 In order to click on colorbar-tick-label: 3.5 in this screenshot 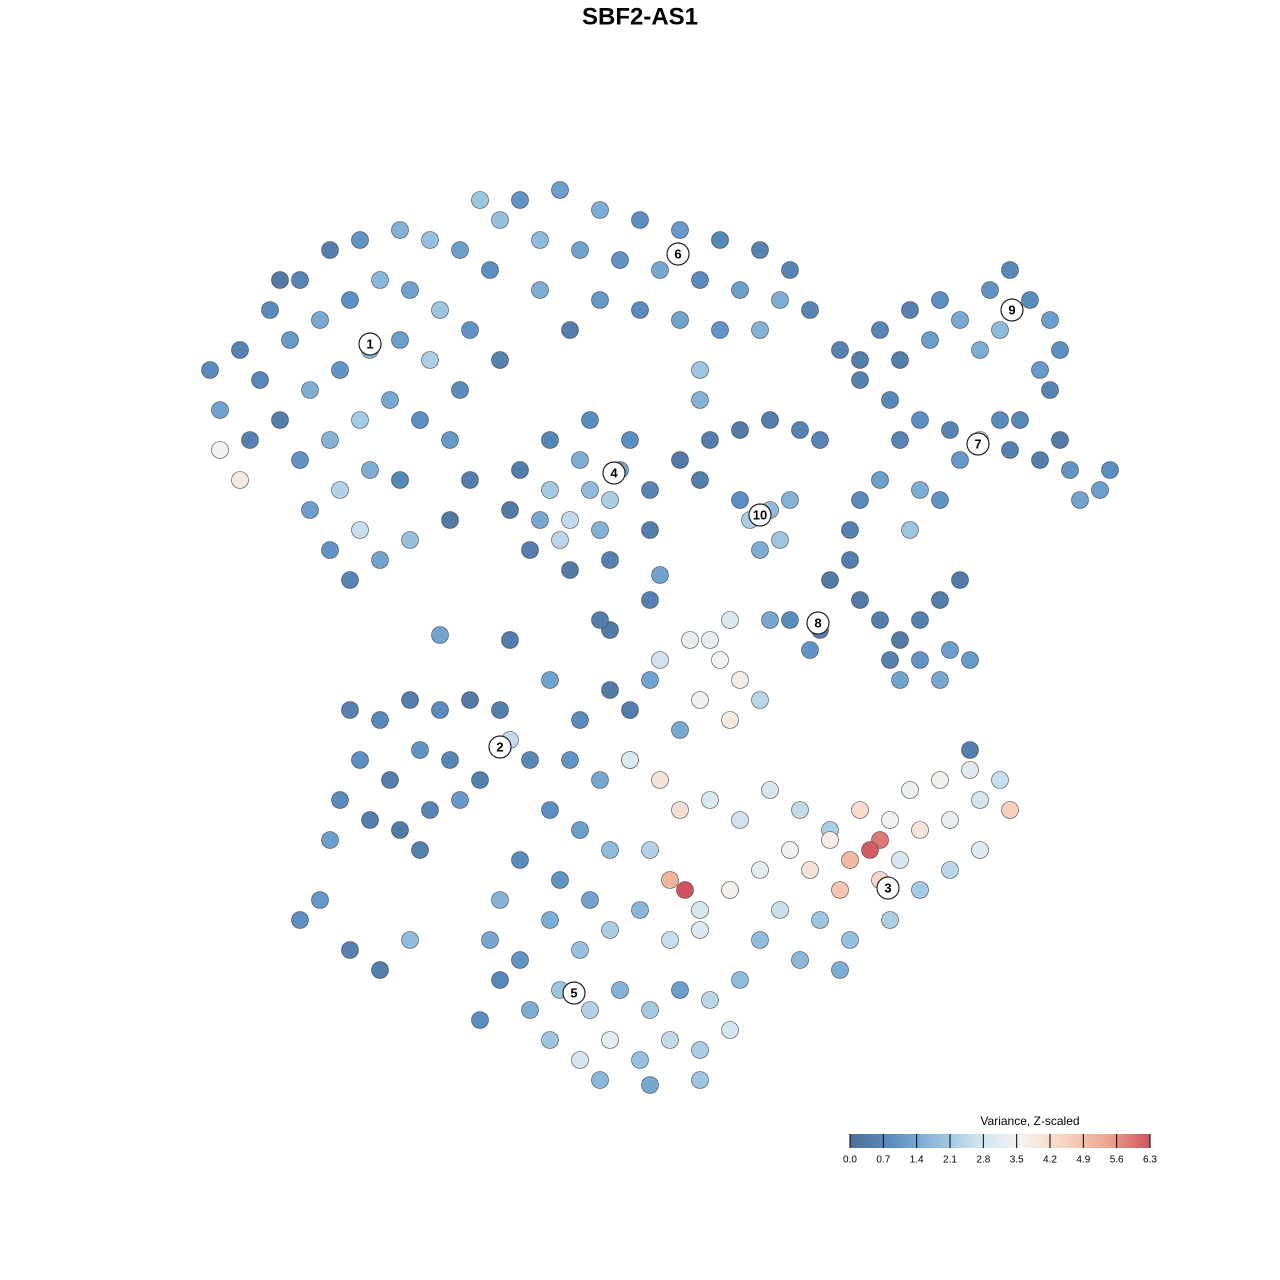, I will do `click(1017, 1160)`.